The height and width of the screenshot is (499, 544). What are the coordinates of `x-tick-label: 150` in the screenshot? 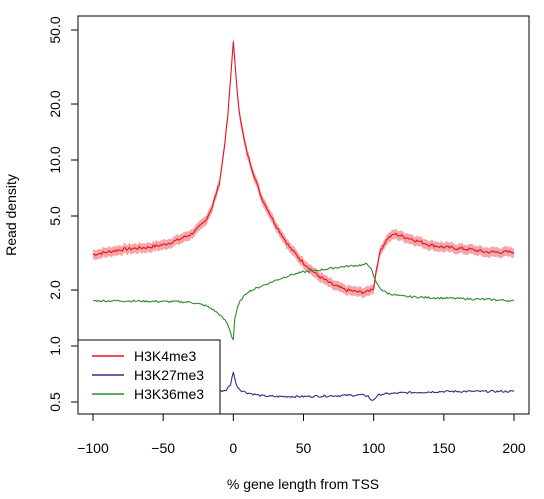 It's located at (444, 448).